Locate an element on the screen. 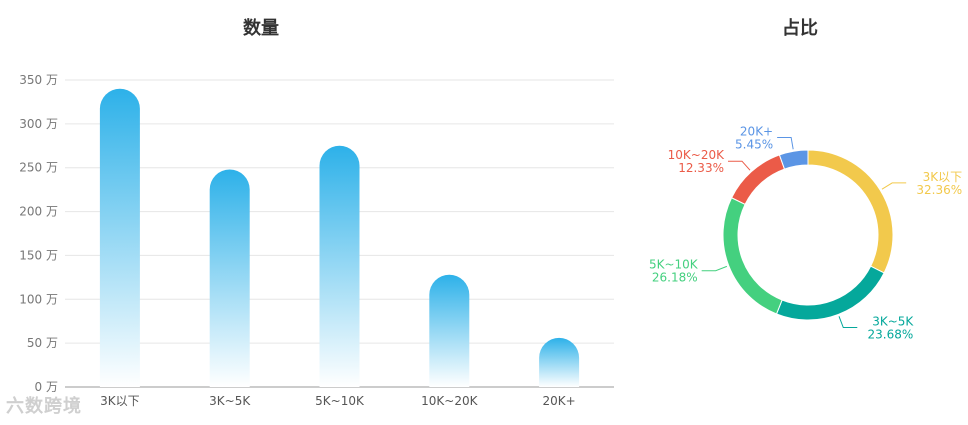  slice-percent-label: 5.45% is located at coordinates (754, 144).